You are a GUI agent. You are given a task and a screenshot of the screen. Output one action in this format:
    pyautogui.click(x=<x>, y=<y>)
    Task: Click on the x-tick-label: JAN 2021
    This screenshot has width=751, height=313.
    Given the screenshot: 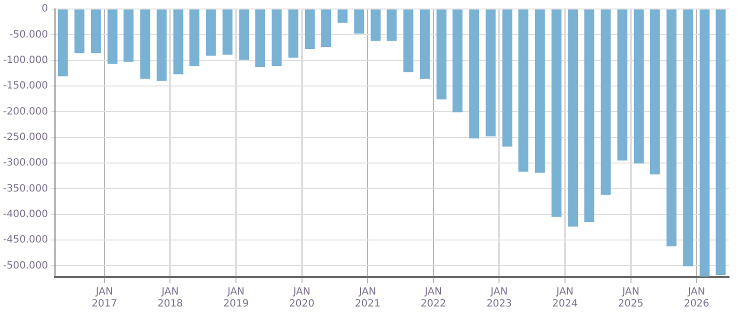 What is the action you would take?
    pyautogui.click(x=367, y=298)
    